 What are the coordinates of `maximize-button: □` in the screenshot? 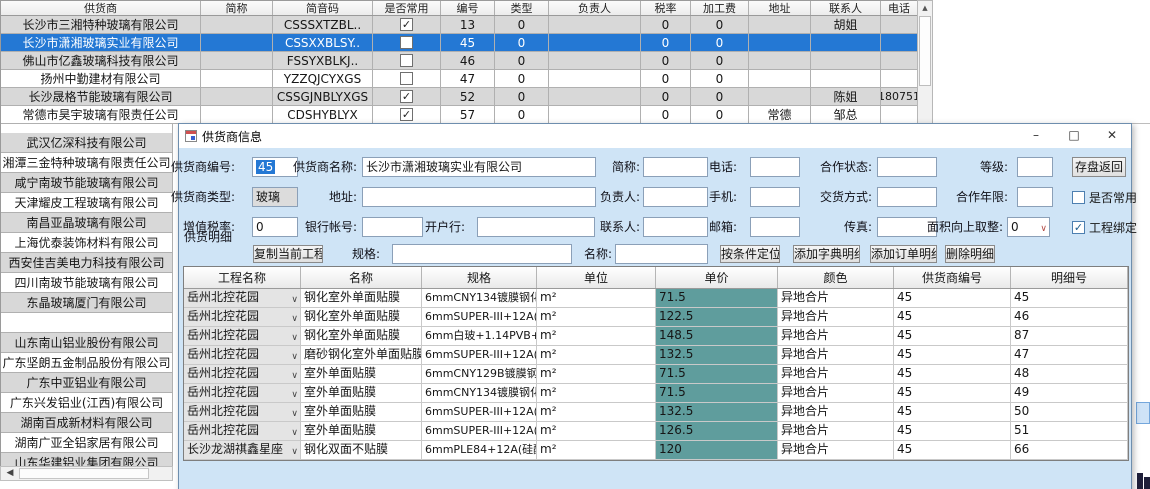 It's located at (1074, 135).